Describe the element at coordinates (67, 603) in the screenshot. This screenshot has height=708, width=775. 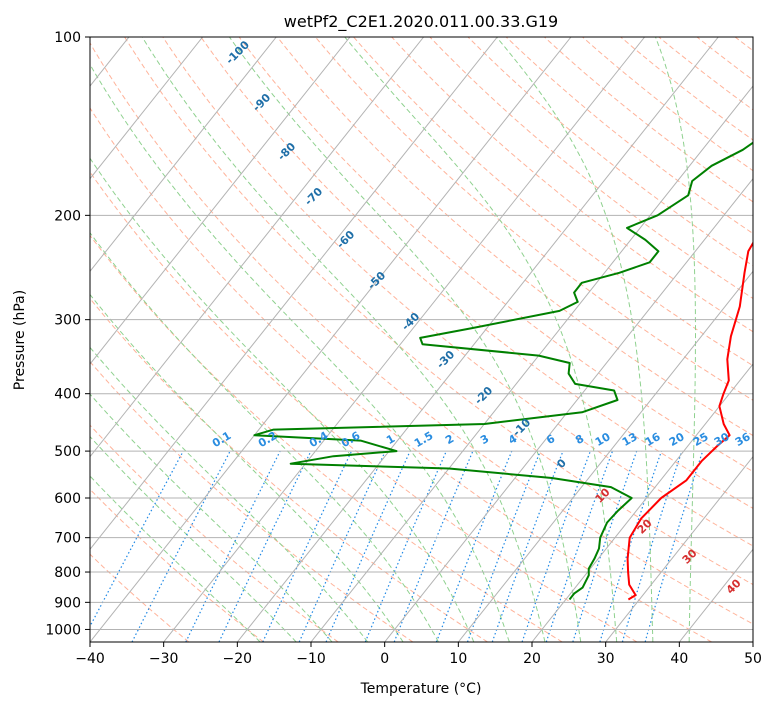
I see `y-tick-label: 900` at that location.